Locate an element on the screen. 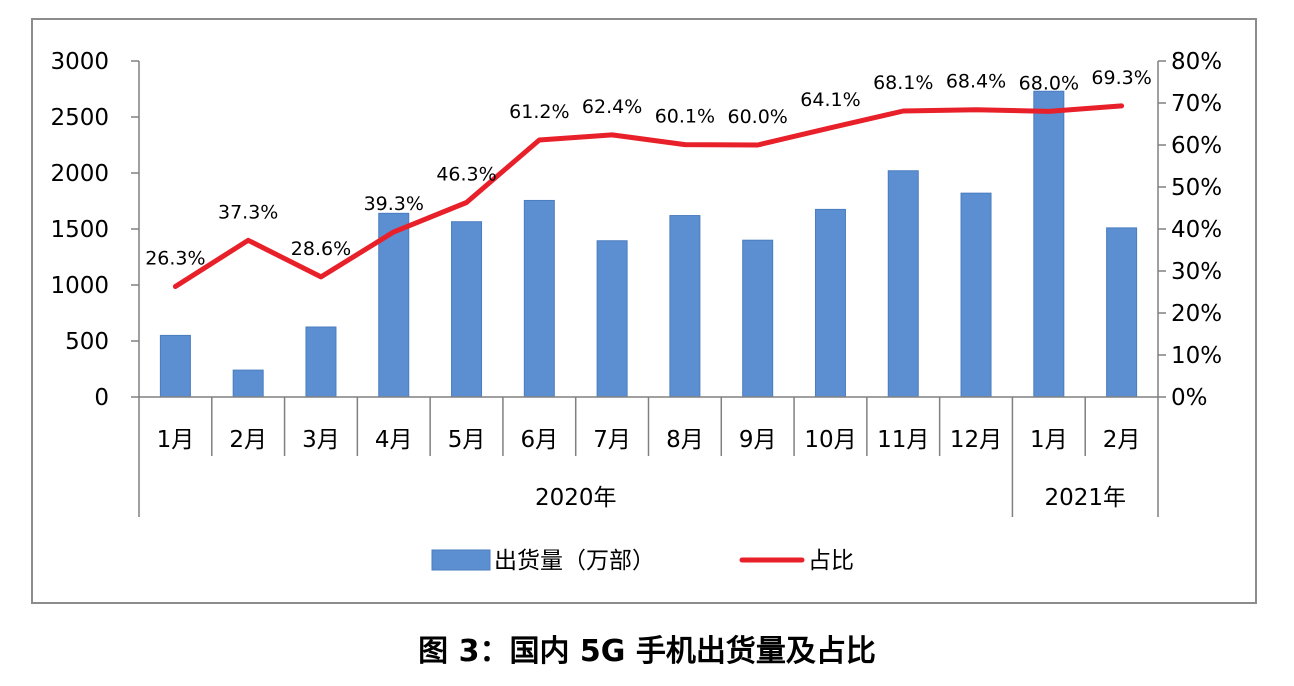 The height and width of the screenshot is (686, 1294). category-label: 10月 is located at coordinates (830, 440).